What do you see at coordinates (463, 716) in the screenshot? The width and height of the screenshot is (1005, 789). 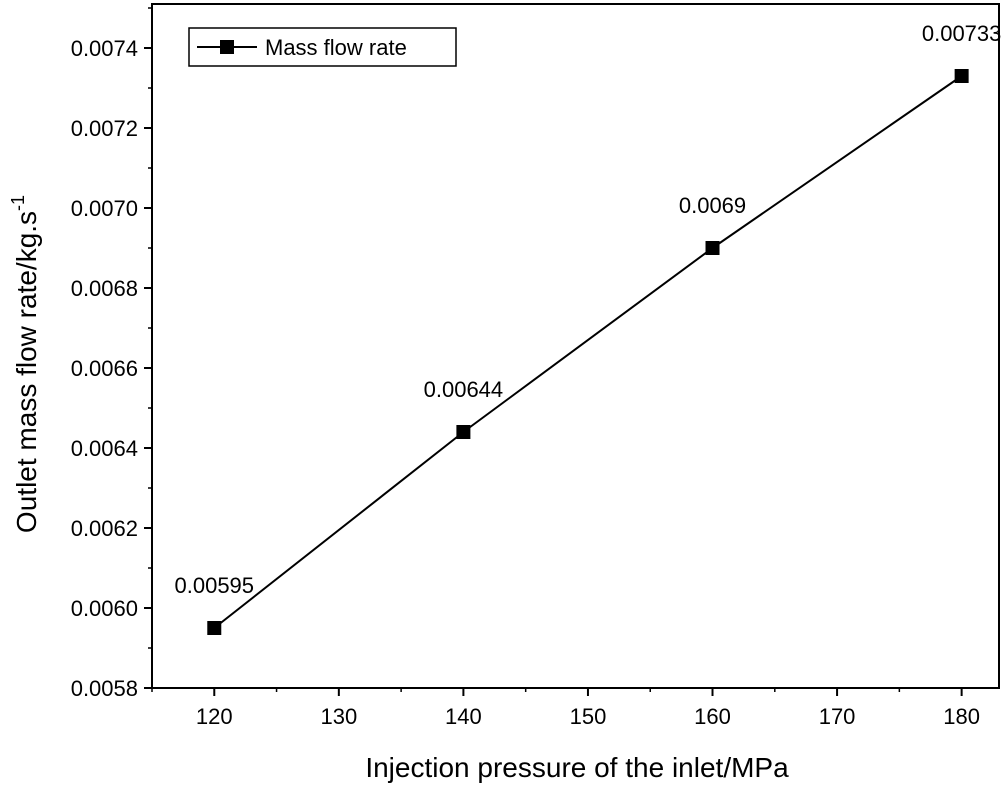 I see `x-tick-label: 140` at bounding box center [463, 716].